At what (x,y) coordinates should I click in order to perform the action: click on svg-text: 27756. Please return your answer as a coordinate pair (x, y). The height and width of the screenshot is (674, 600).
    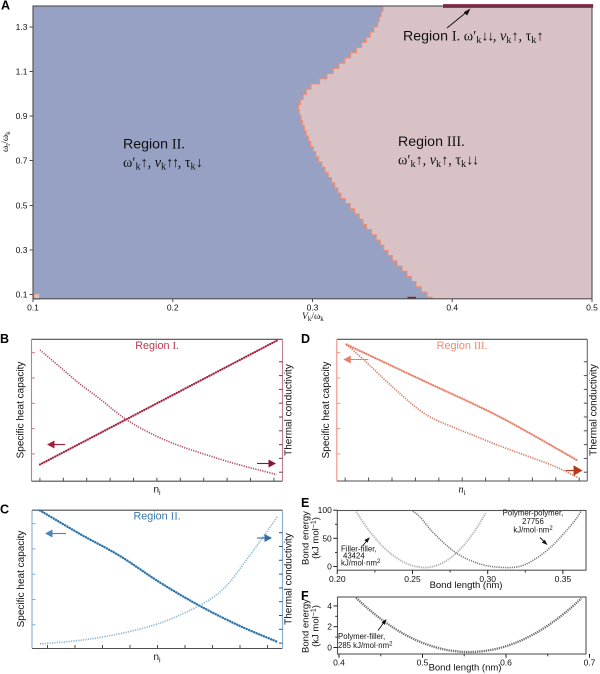
    Looking at the image, I should click on (533, 521).